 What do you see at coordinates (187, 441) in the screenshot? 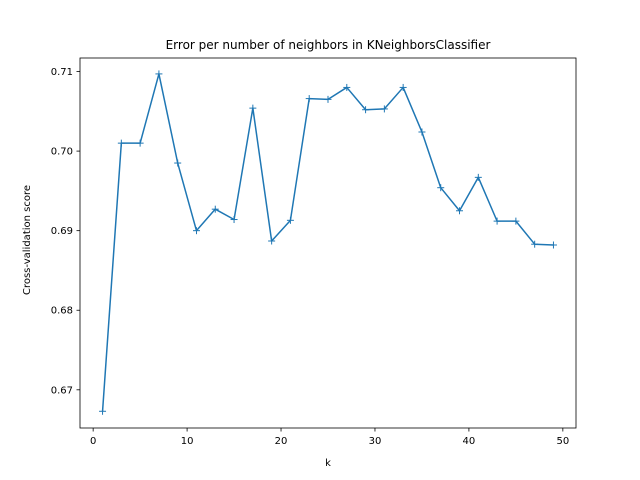
I see `x-tick-label: 10` at bounding box center [187, 441].